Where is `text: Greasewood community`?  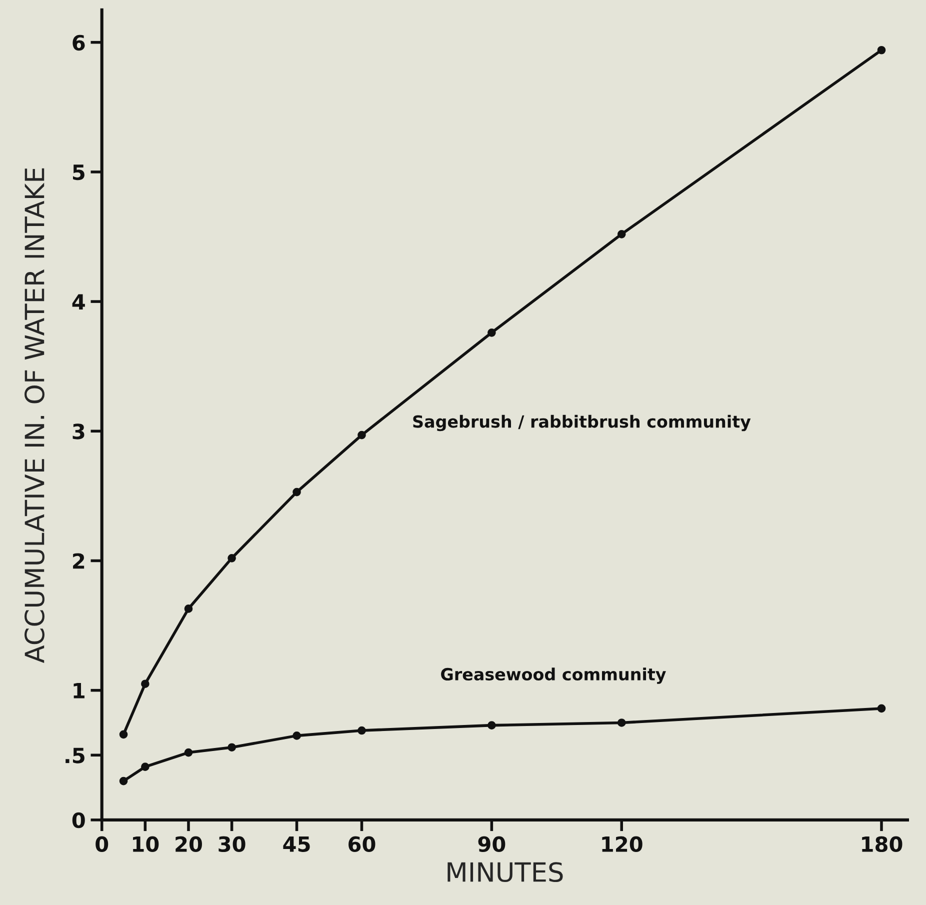 text: Greasewood community is located at coordinates (553, 676).